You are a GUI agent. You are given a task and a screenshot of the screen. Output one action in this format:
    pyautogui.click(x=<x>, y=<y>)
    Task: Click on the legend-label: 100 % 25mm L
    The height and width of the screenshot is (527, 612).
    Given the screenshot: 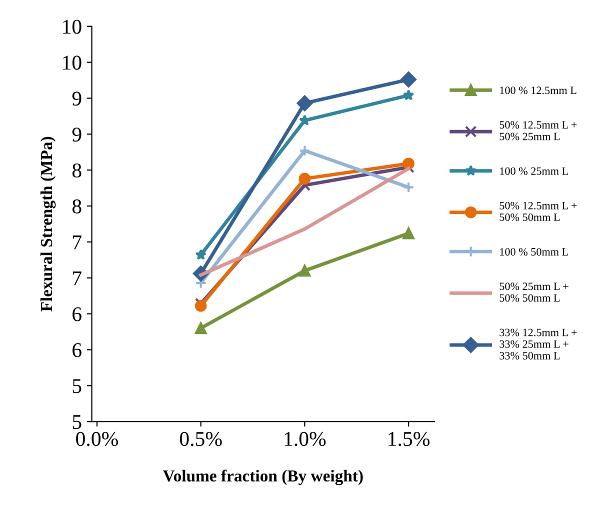 What is the action you would take?
    pyautogui.click(x=534, y=171)
    